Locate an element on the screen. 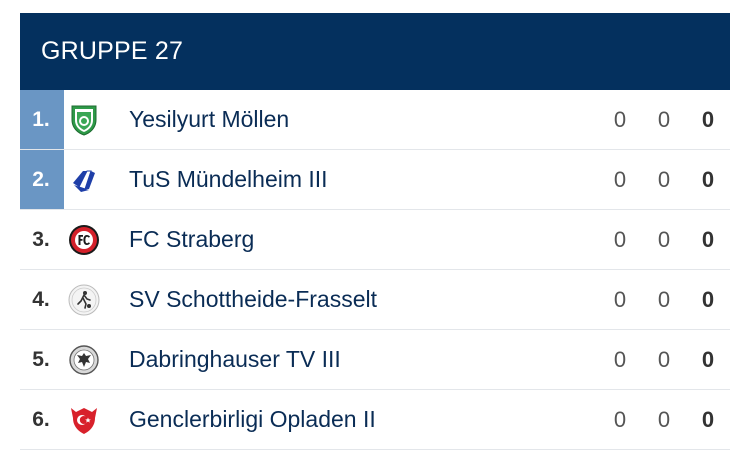  rank-cell: 2. is located at coordinates (42, 179).